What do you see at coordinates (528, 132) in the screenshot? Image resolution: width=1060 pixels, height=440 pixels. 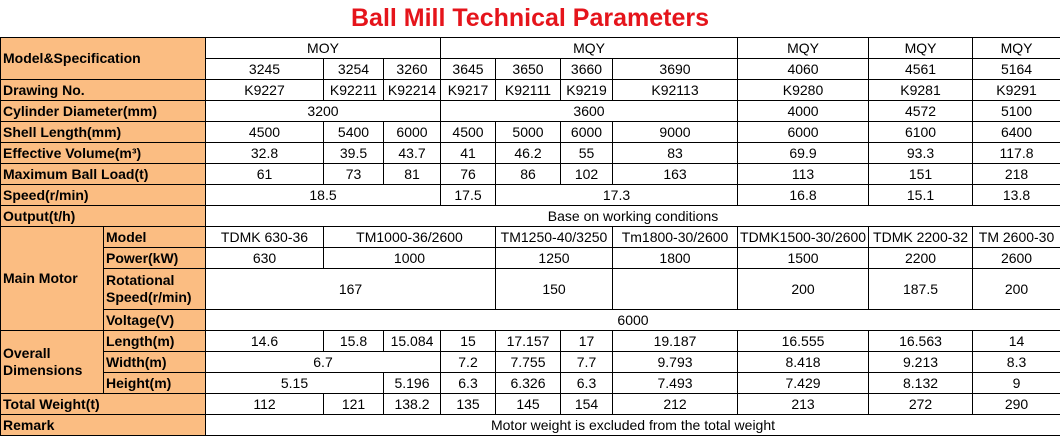 I see `data-cell: 5000` at bounding box center [528, 132].